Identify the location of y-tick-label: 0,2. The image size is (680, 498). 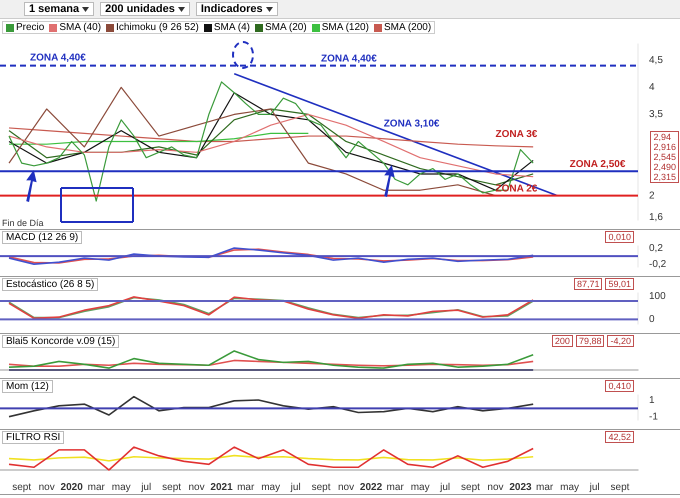
(656, 248).